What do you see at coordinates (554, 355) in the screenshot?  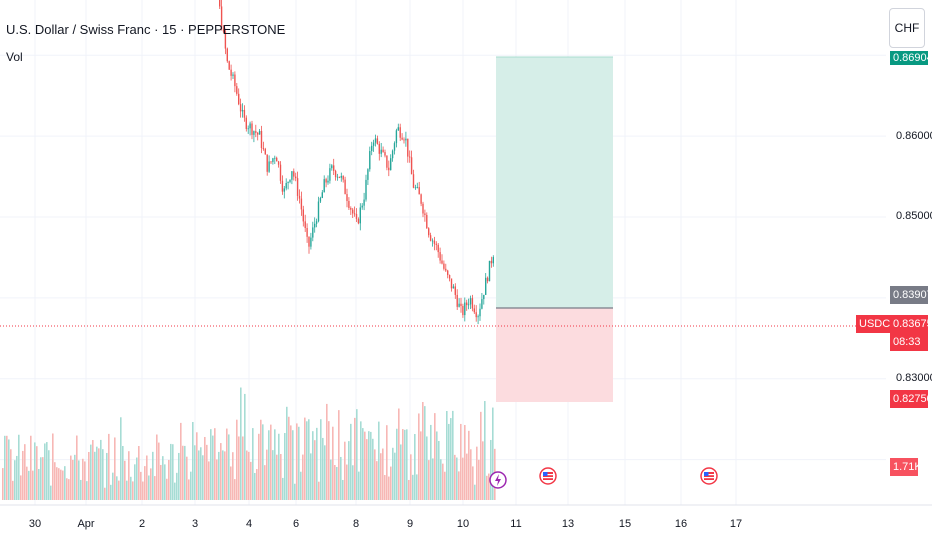 I see `loss-zone` at bounding box center [554, 355].